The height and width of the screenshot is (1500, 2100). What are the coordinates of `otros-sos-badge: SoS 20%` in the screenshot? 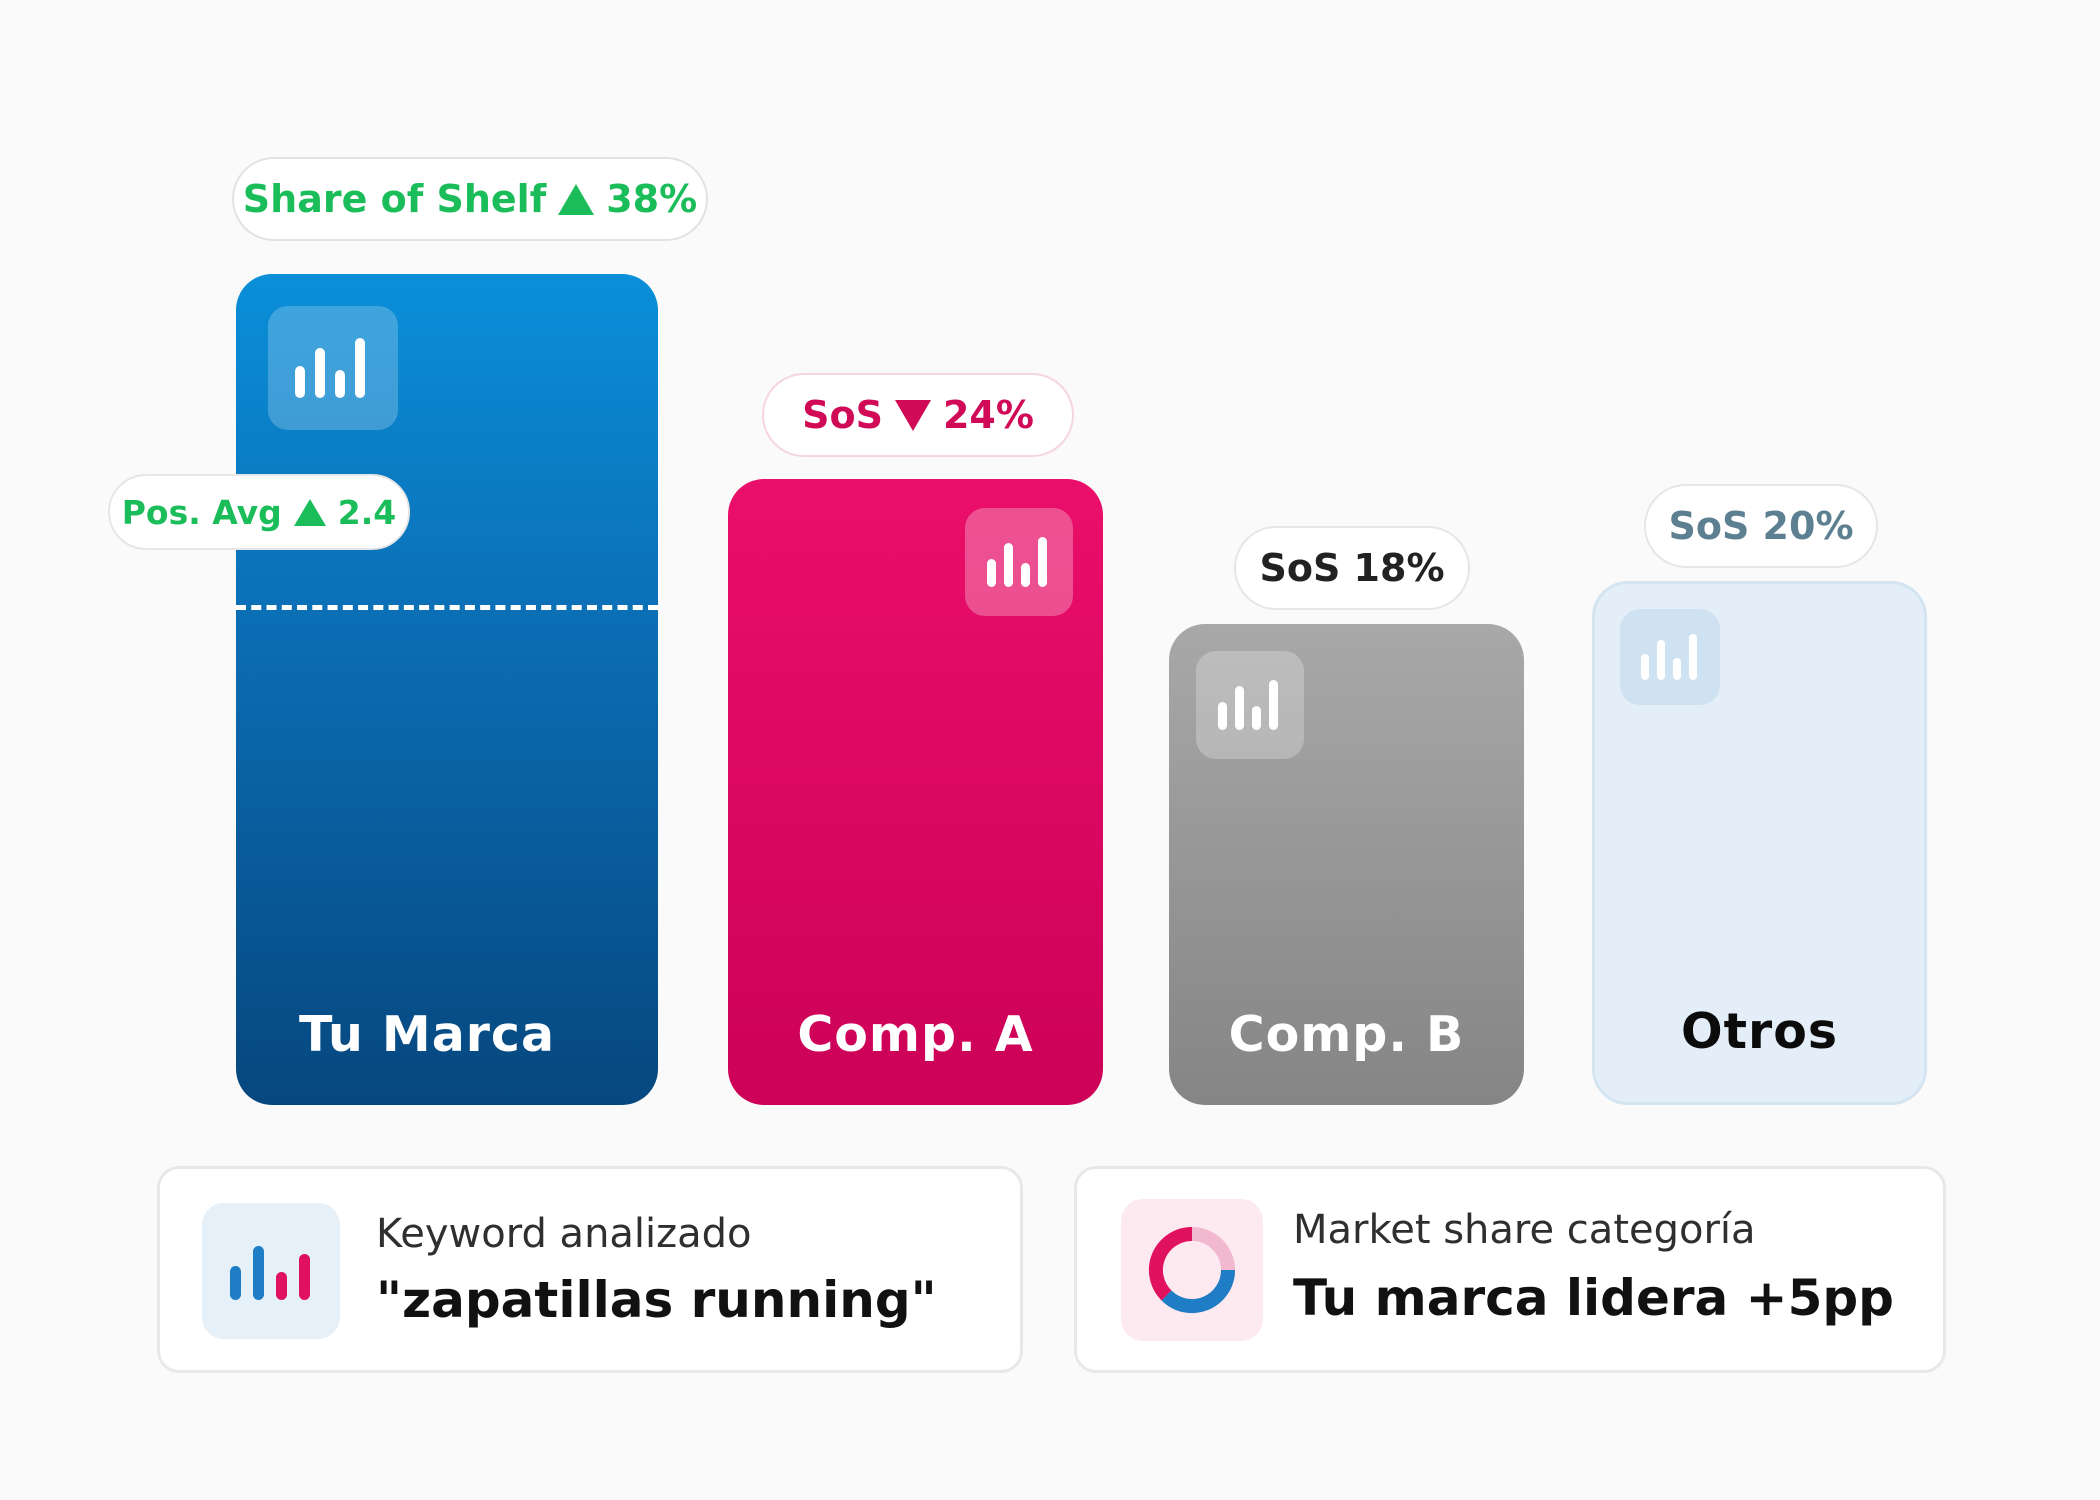 It's located at (1761, 526).